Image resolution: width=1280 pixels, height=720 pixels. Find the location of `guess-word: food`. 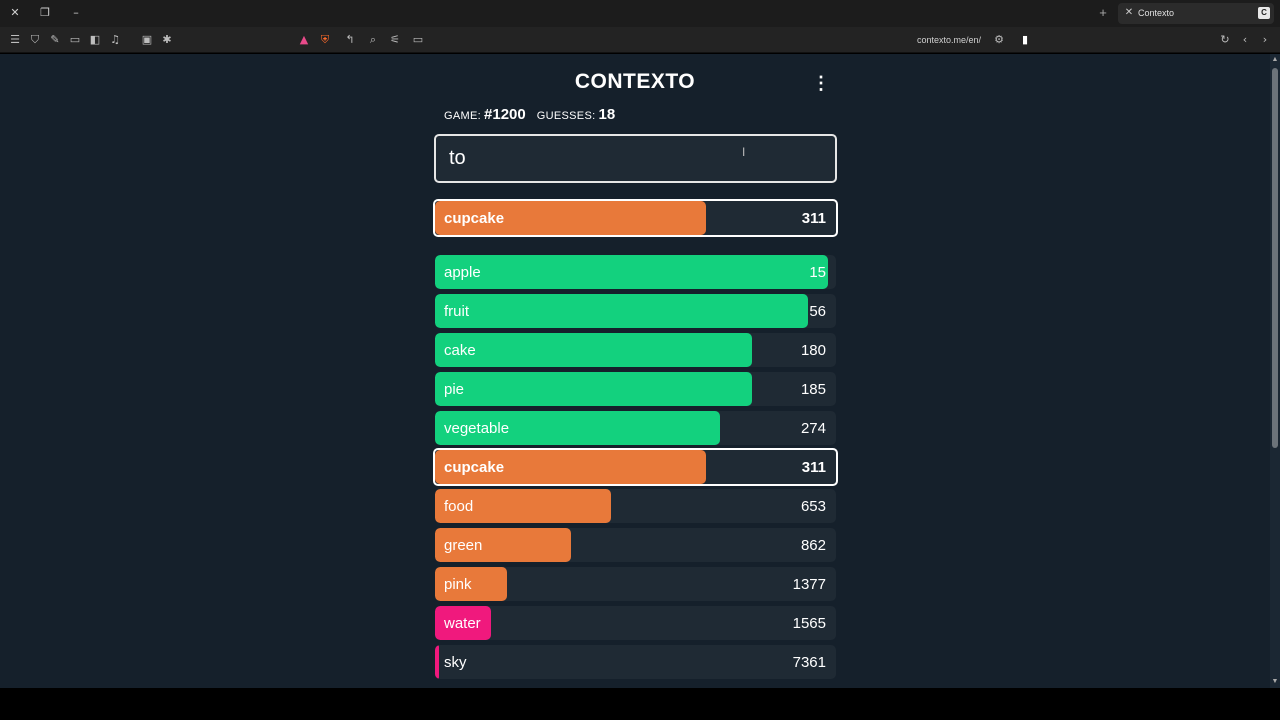

guess-word: food is located at coordinates (459, 506).